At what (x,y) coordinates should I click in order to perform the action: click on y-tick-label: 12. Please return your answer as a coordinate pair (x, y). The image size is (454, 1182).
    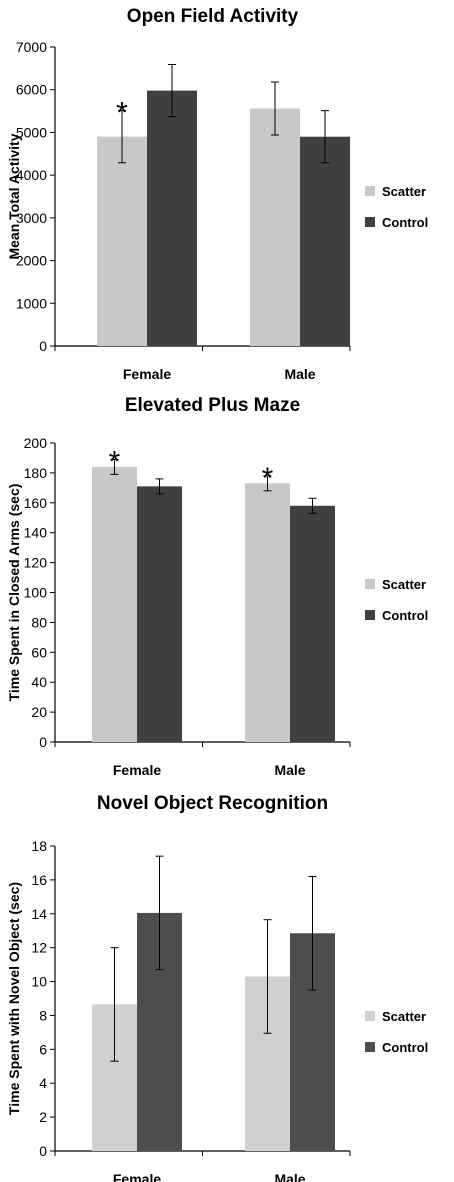
    Looking at the image, I should click on (39, 948).